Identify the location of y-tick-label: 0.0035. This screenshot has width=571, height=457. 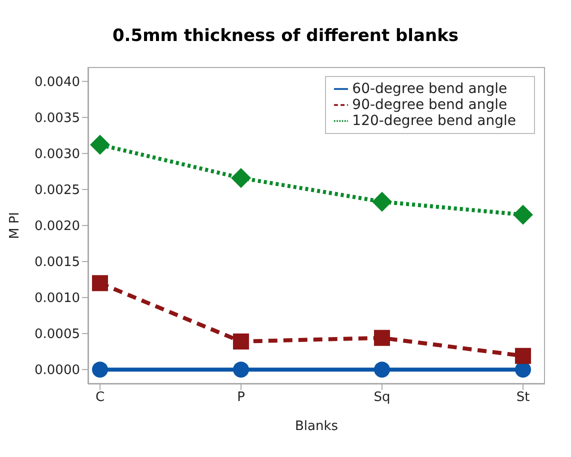
(57, 118).